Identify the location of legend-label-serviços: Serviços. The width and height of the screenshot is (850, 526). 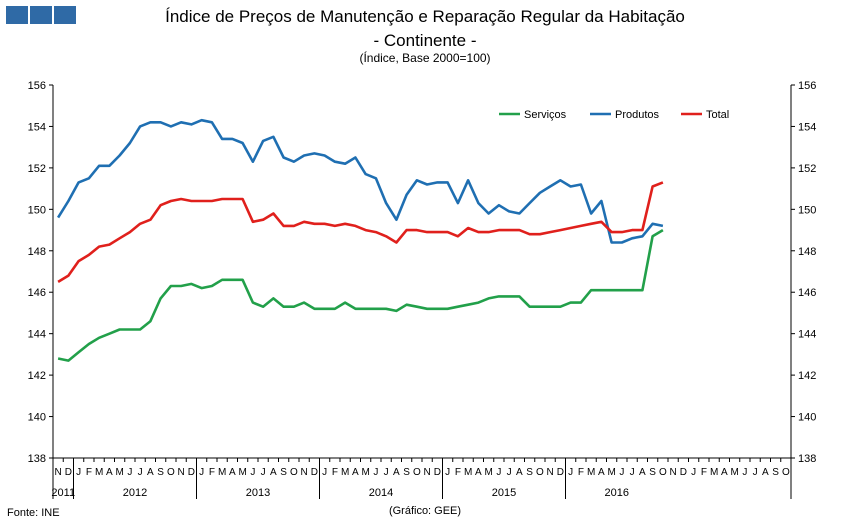
(545, 115).